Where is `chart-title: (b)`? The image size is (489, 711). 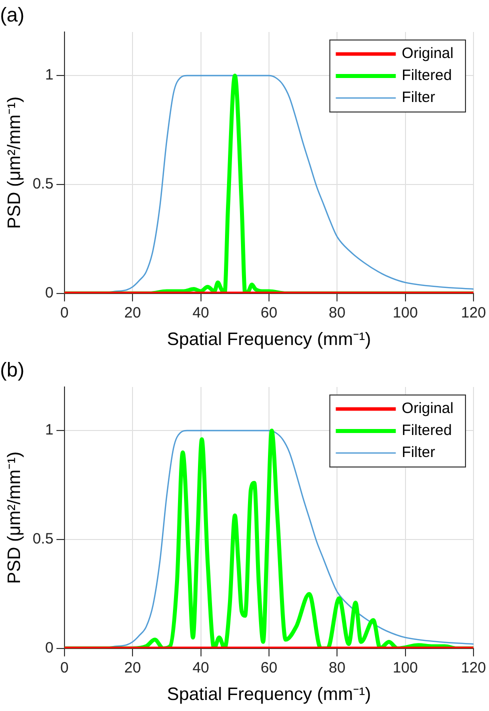 chart-title: (b) is located at coordinates (12, 371).